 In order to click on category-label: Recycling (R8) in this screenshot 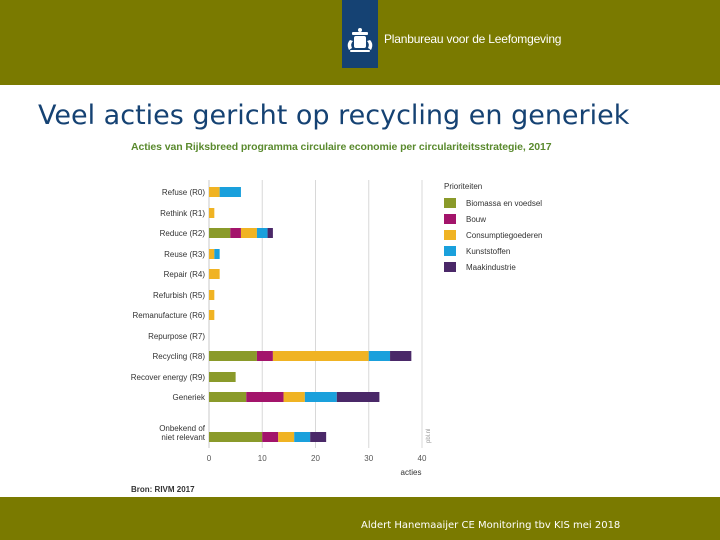, I will do `click(179, 356)`.